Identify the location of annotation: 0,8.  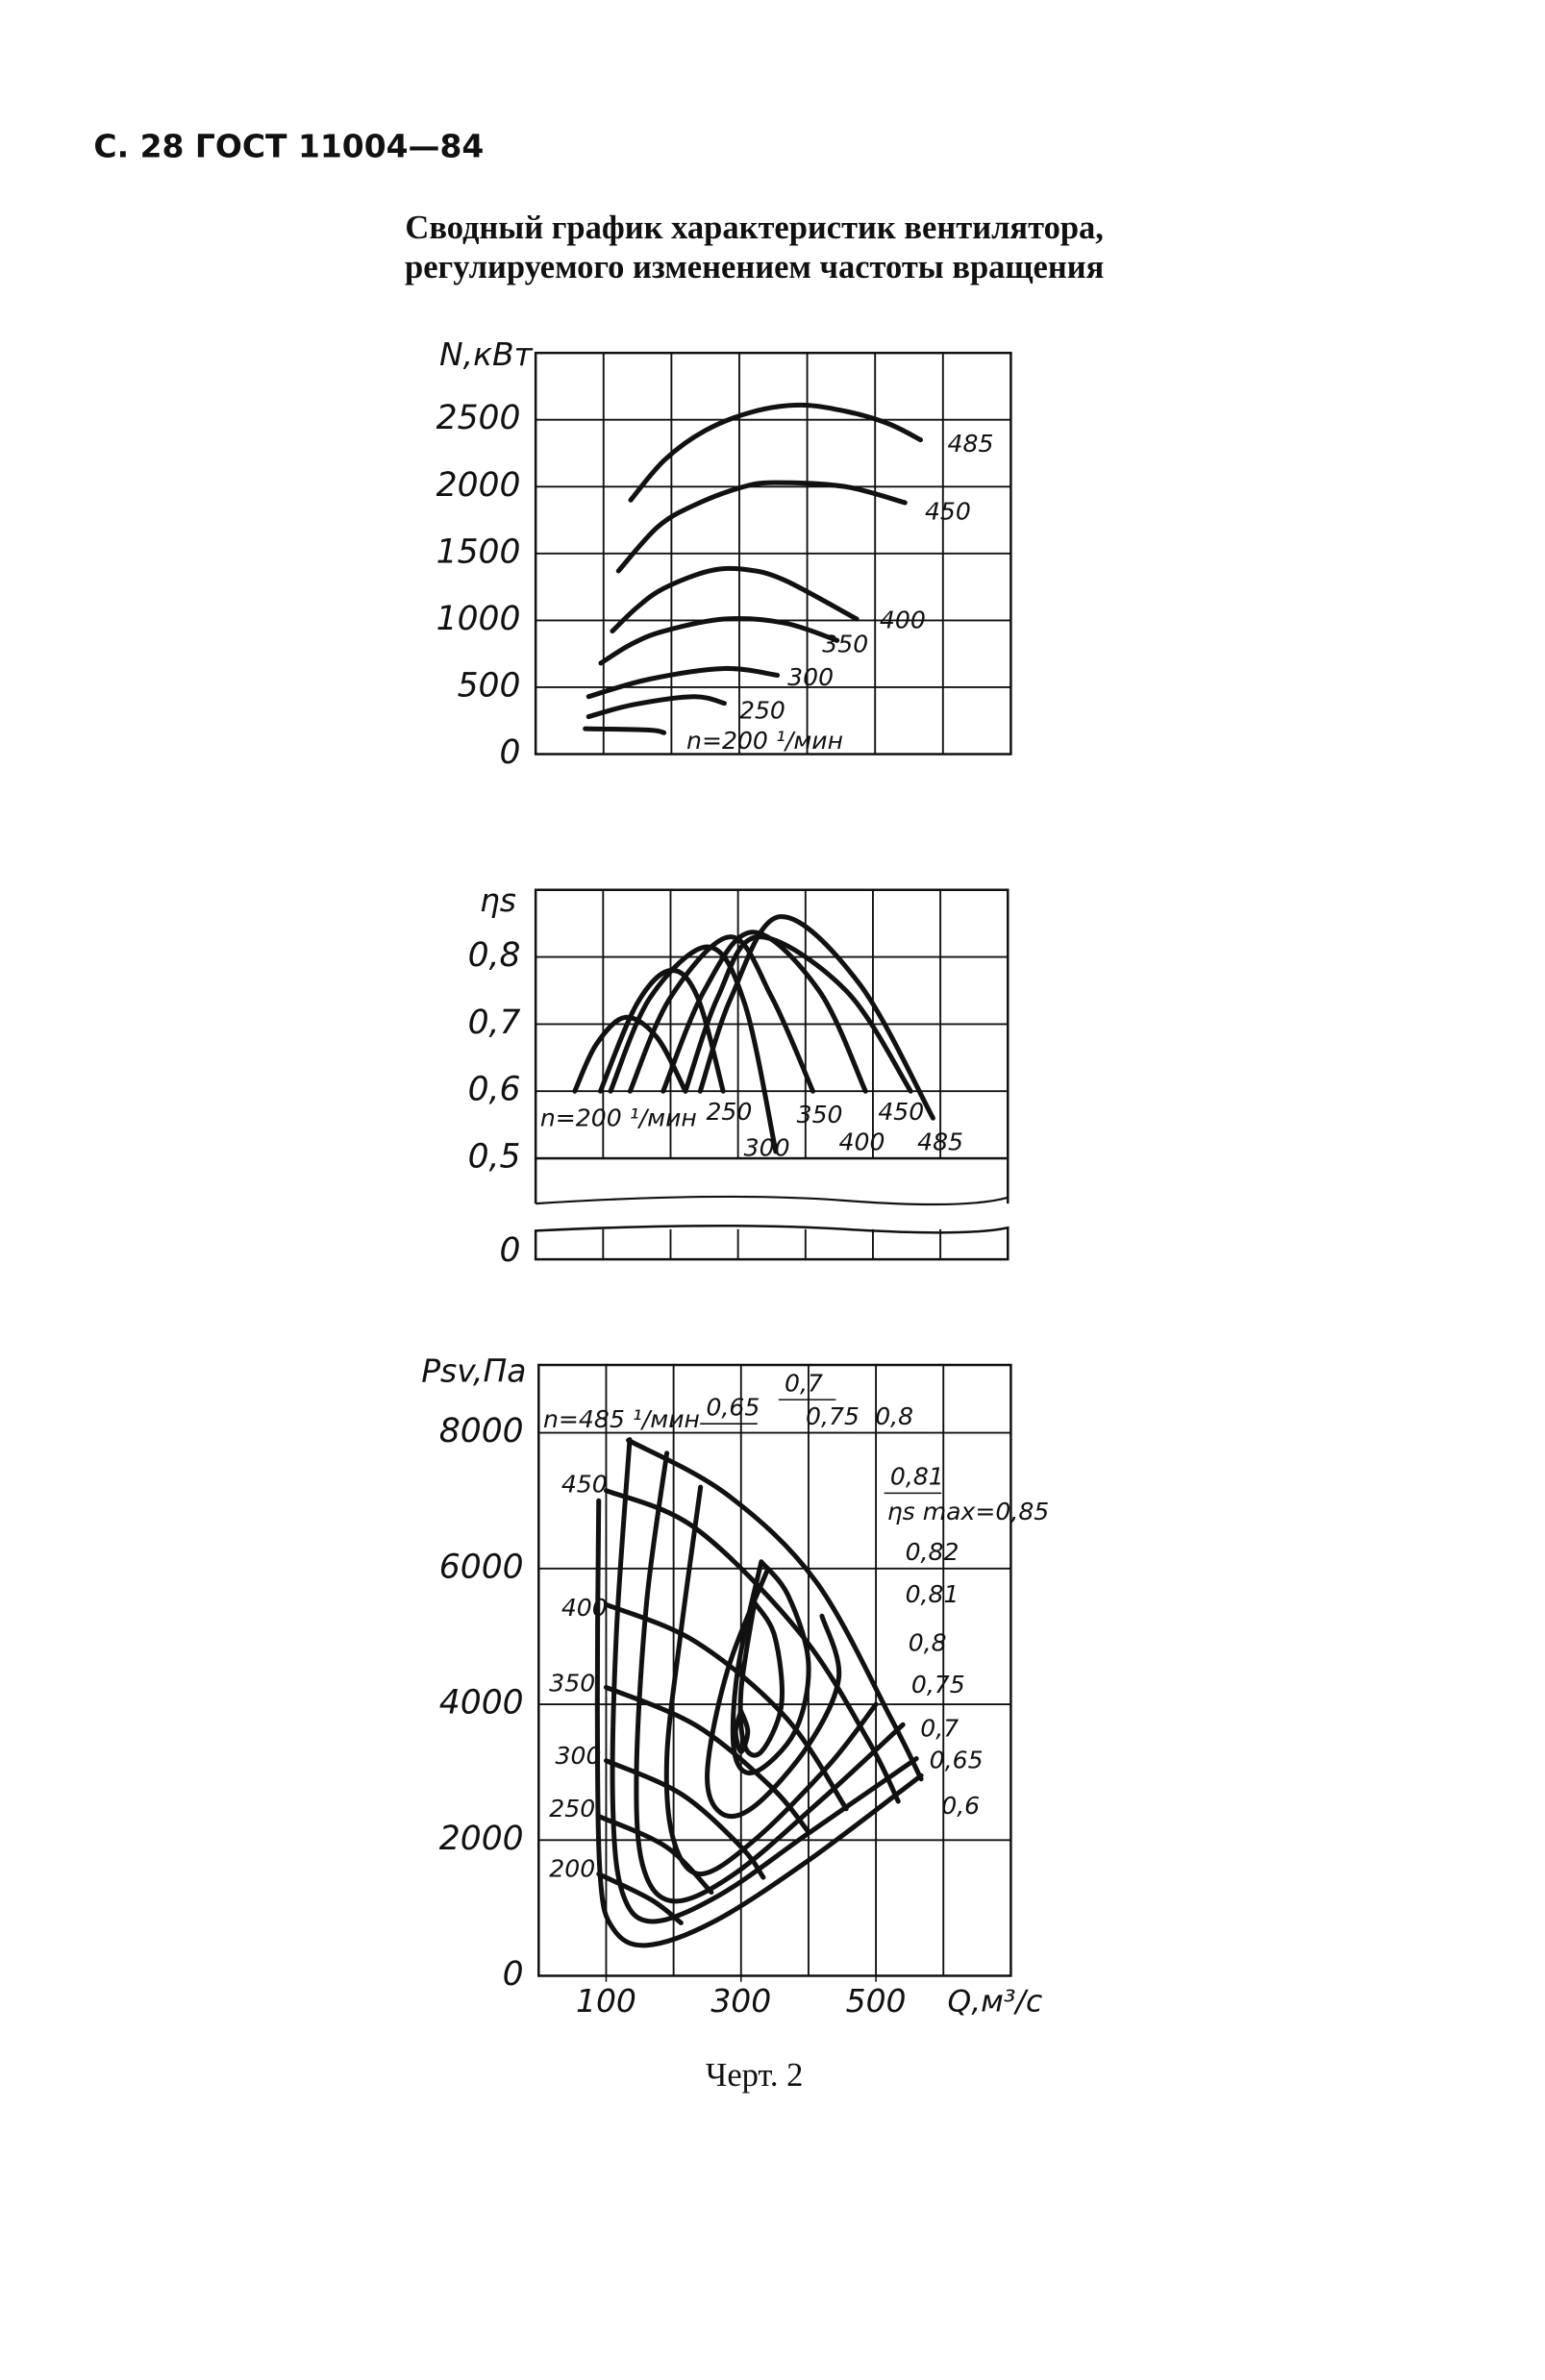
(894, 1416).